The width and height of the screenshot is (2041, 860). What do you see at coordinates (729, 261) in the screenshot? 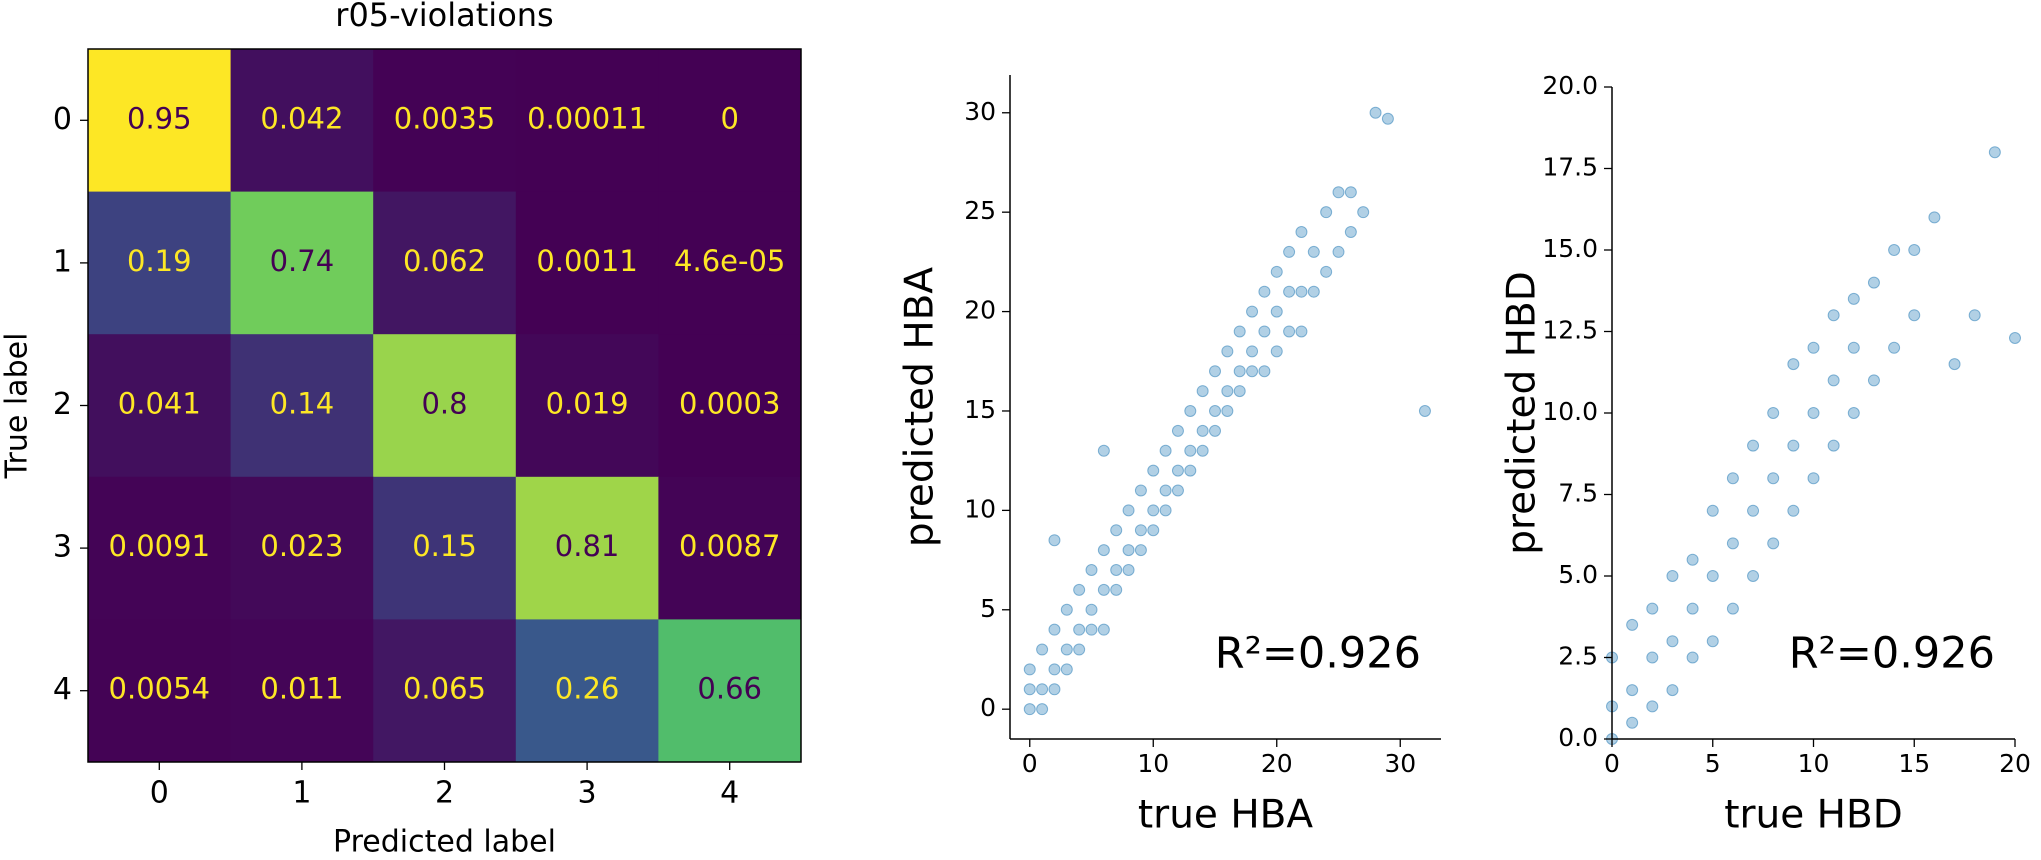
I see `cell-label: 4.6e-05` at bounding box center [729, 261].